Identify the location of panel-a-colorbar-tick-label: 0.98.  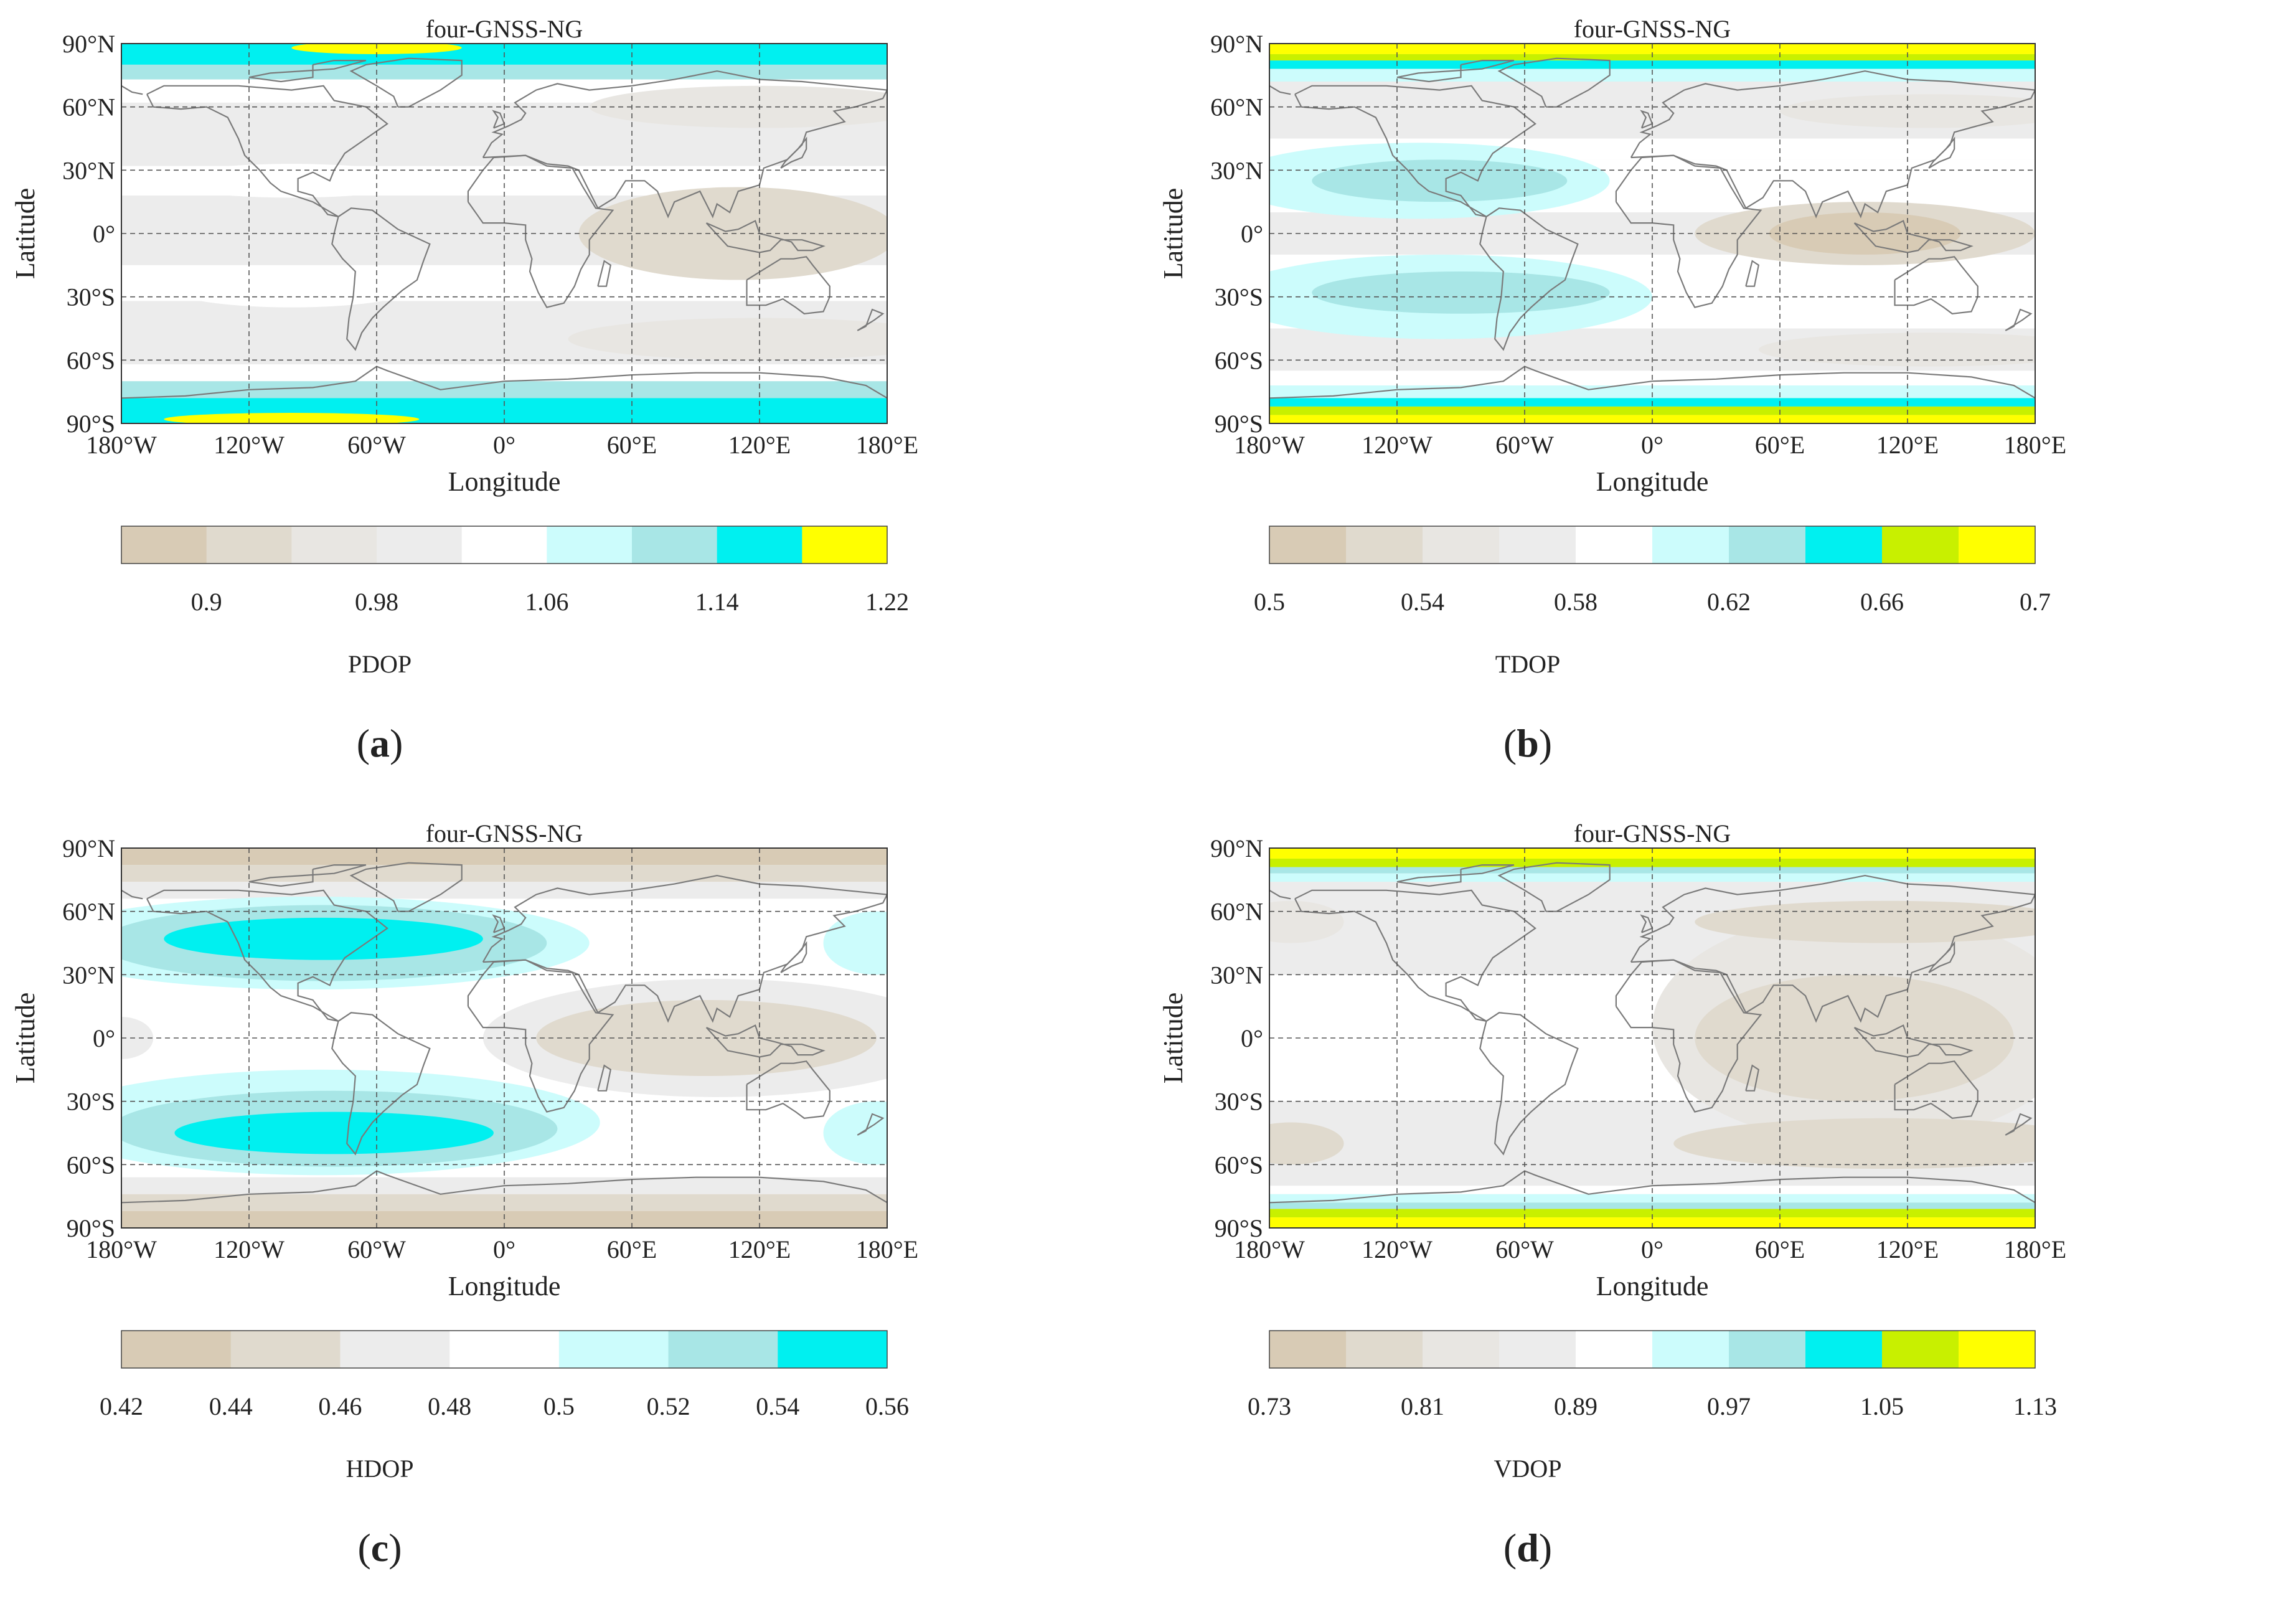
(376, 602).